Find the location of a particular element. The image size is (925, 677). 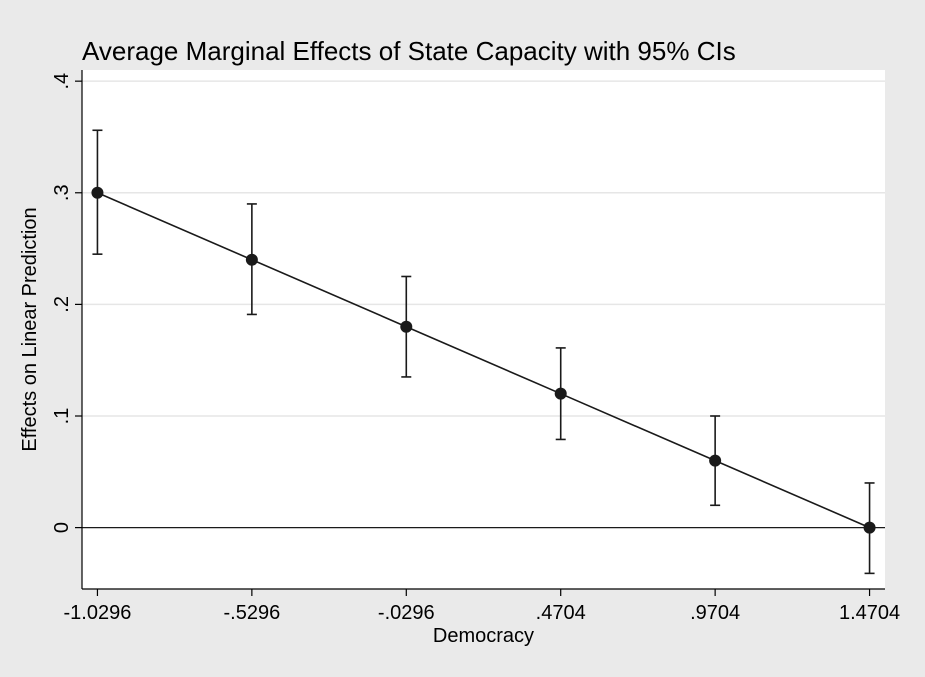

x-axis-title: Democracy is located at coordinates (483, 636).